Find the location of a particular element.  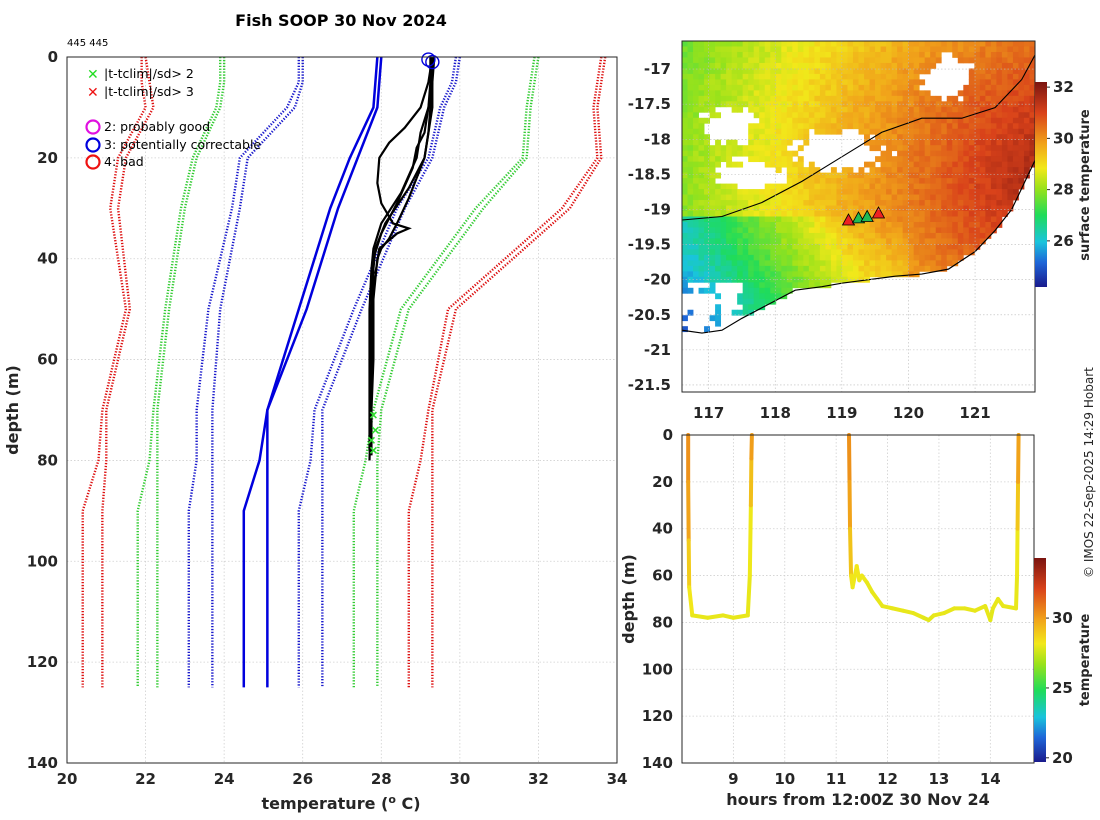

profile-ytick-label: 100 is located at coordinates (42, 561).